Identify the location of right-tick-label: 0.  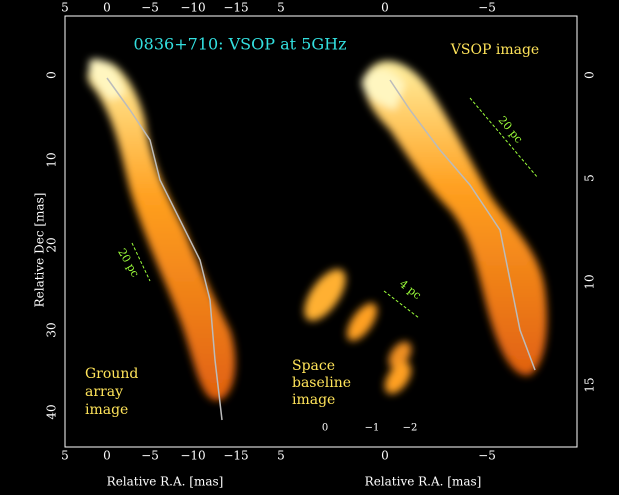
(590, 75).